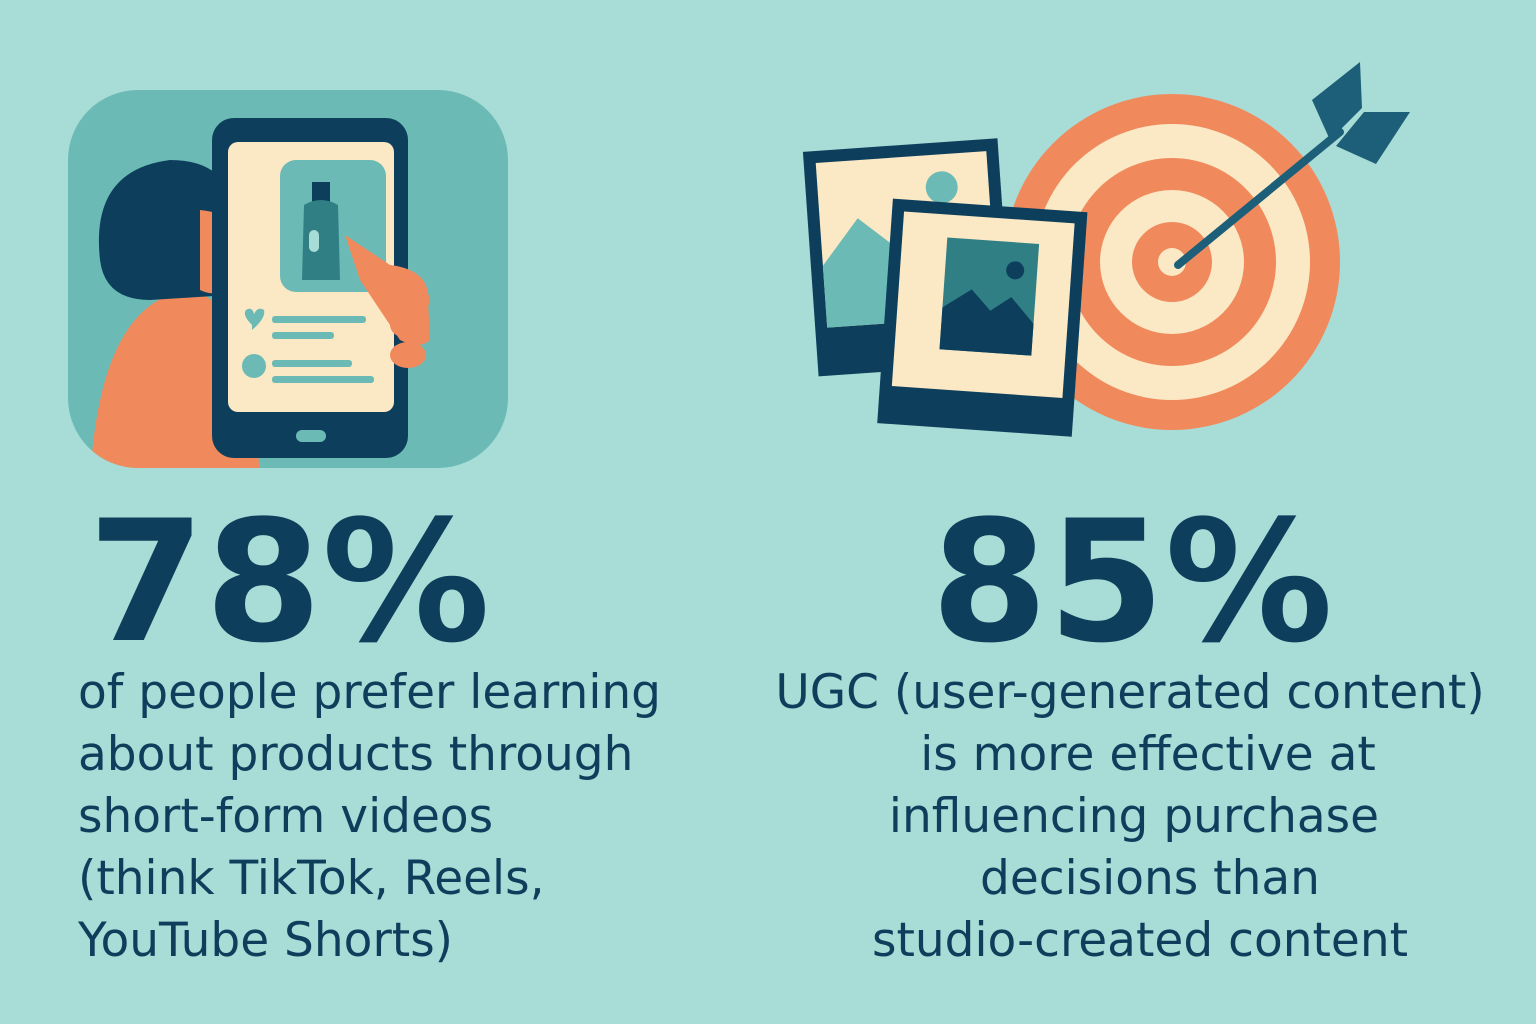  What do you see at coordinates (1134, 816) in the screenshot?
I see `stat-description: influencing purchase` at bounding box center [1134, 816].